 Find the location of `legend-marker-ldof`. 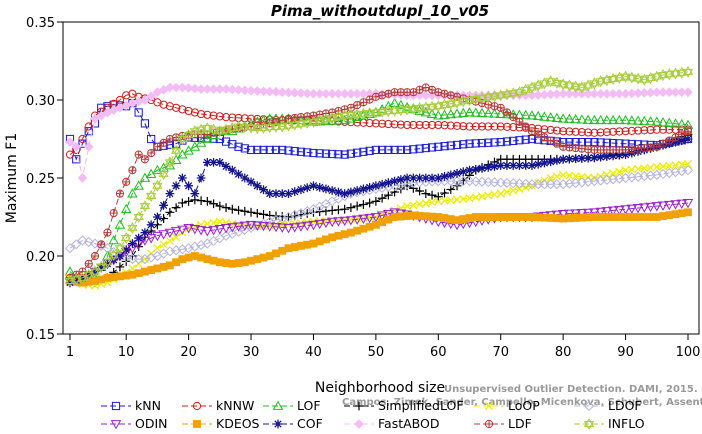

legend-marker-ldof is located at coordinates (589, 406).